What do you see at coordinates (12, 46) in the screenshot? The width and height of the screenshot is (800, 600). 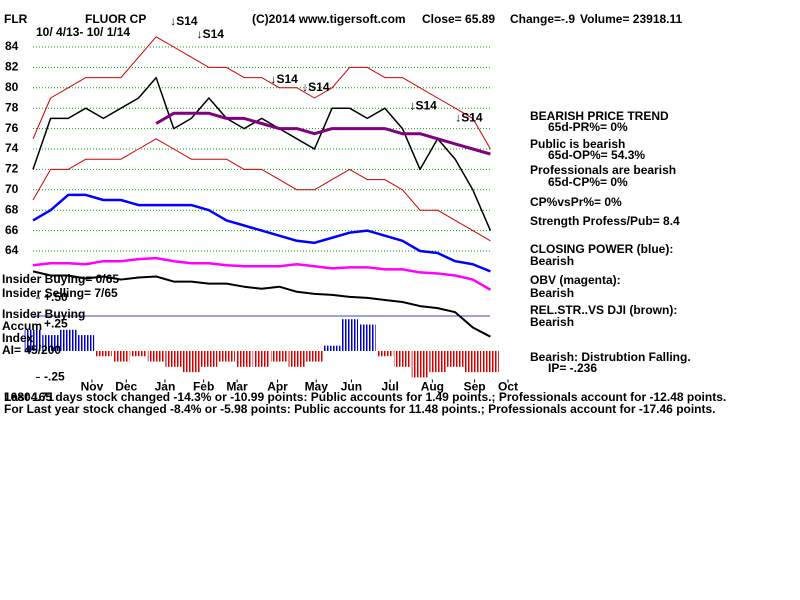 I see `y-tick-label: 84` at bounding box center [12, 46].